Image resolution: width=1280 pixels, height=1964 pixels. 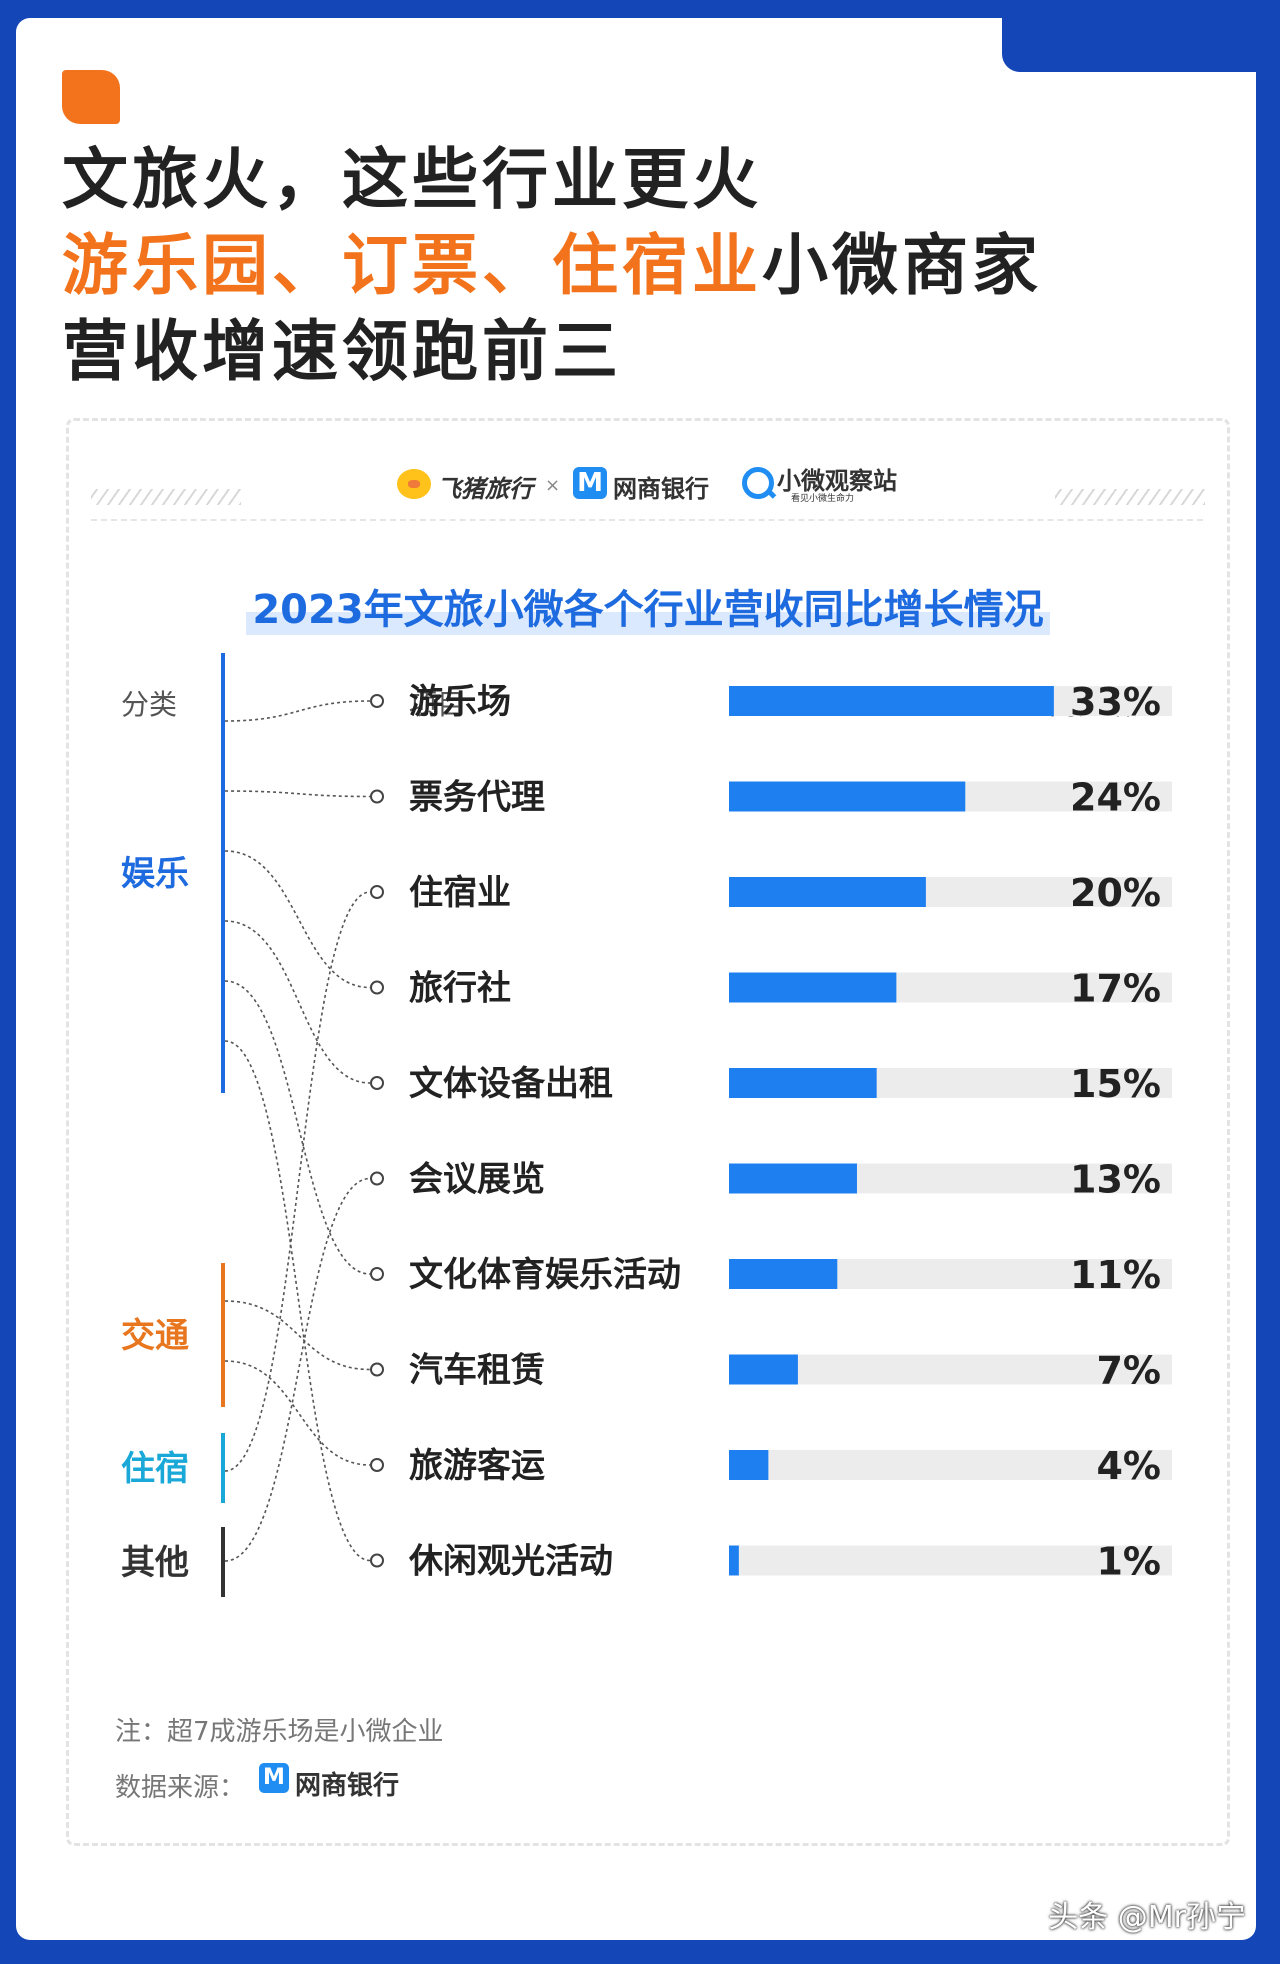 What do you see at coordinates (1115, 989) in the screenshot?
I see `value-label-3: 17%` at bounding box center [1115, 989].